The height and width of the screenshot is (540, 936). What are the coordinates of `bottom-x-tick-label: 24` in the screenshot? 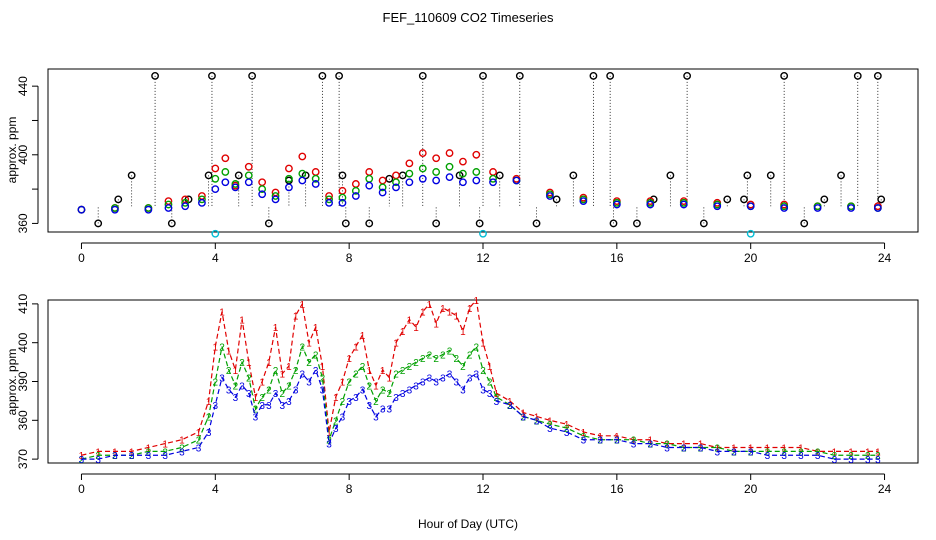 It's located at (885, 489).